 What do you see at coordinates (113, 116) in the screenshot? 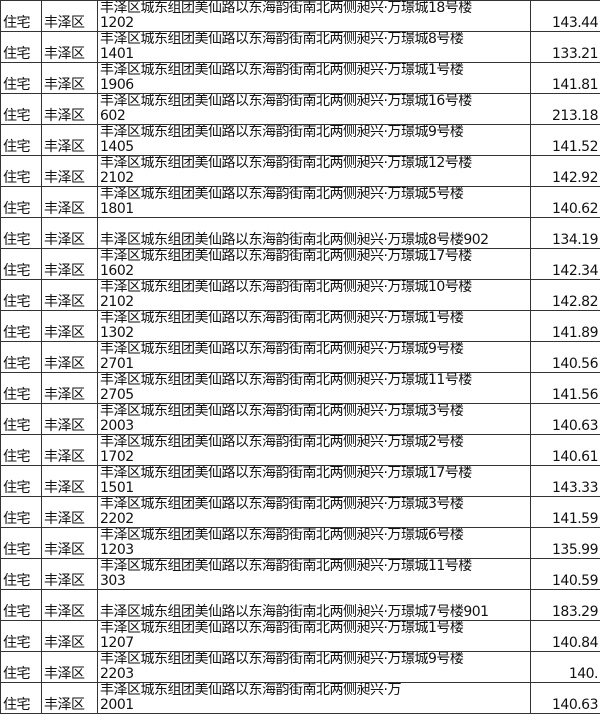
I see `room-number: 602` at bounding box center [113, 116].